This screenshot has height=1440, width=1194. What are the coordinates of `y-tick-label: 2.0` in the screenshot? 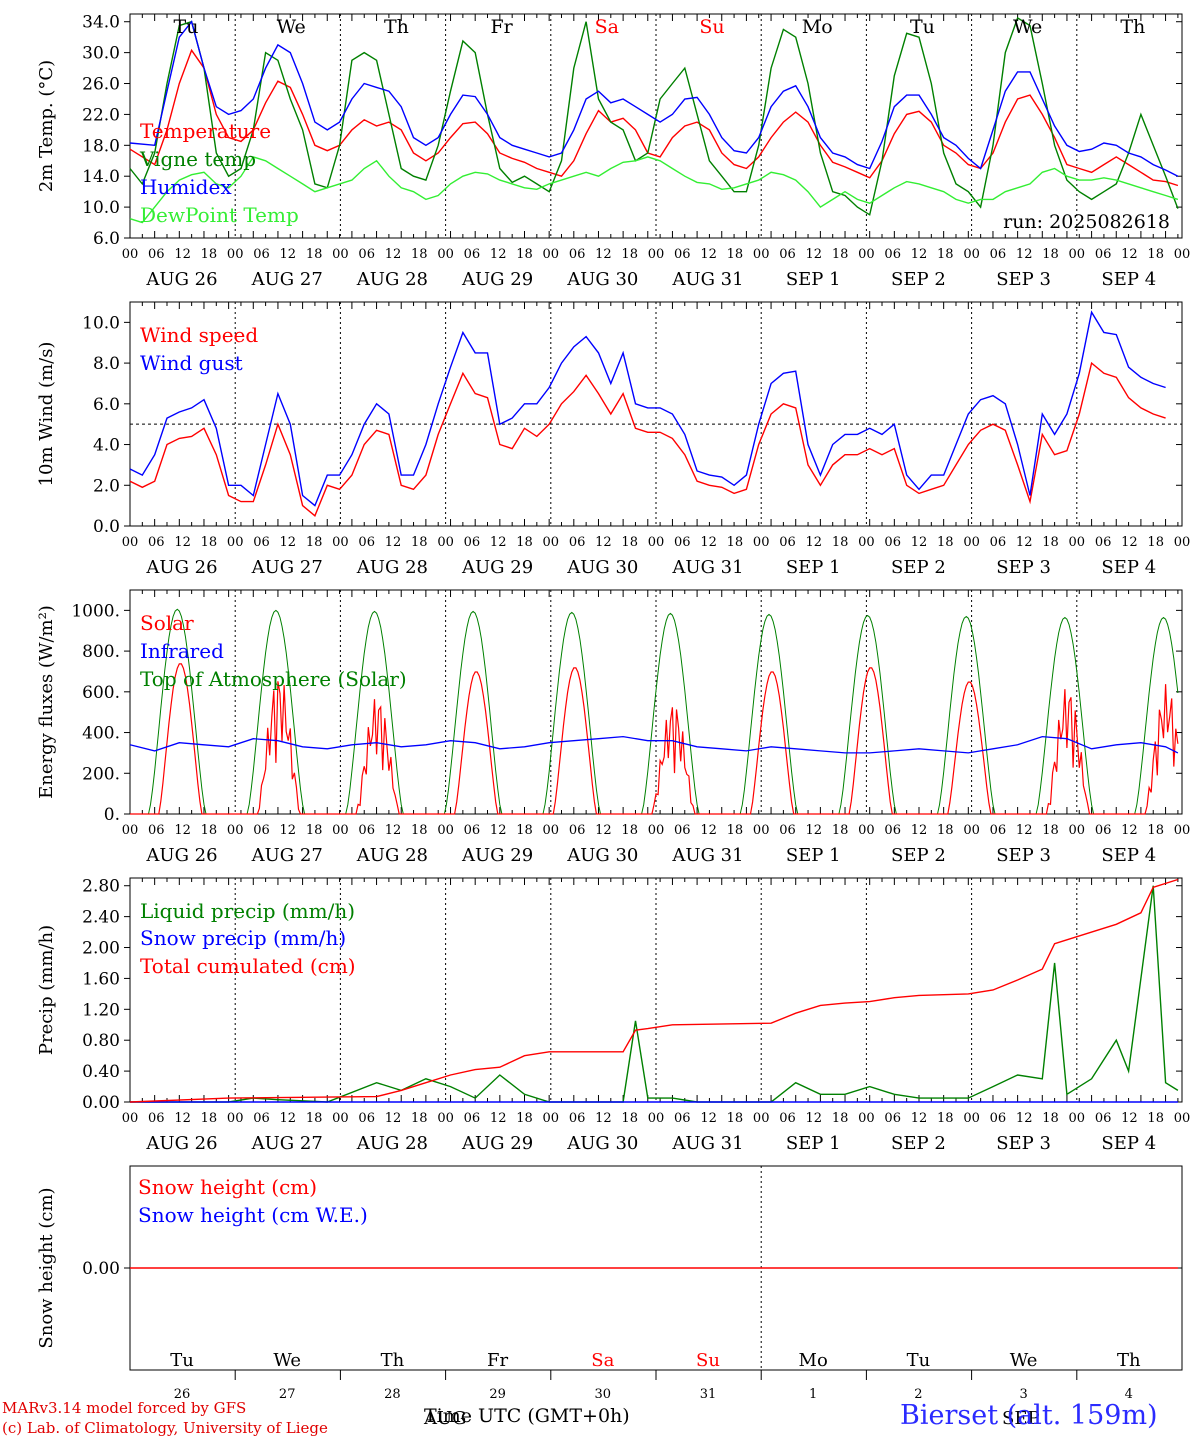 It's located at (106, 486).